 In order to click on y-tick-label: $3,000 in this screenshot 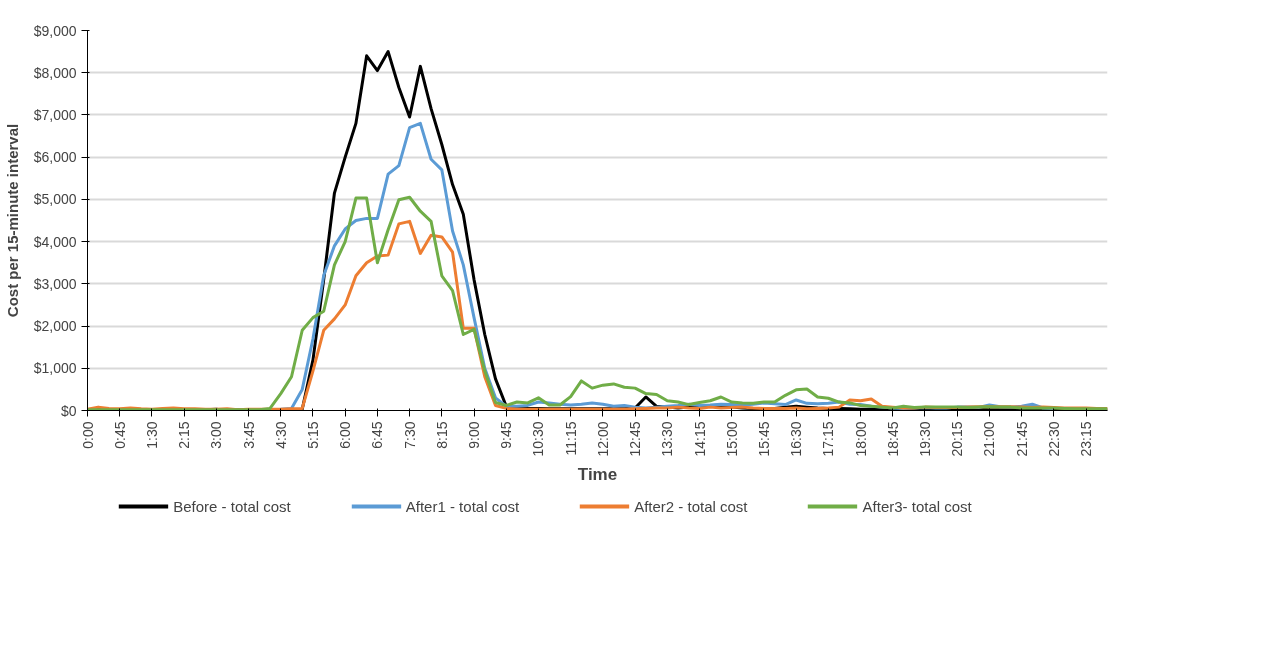, I will do `click(55, 283)`.